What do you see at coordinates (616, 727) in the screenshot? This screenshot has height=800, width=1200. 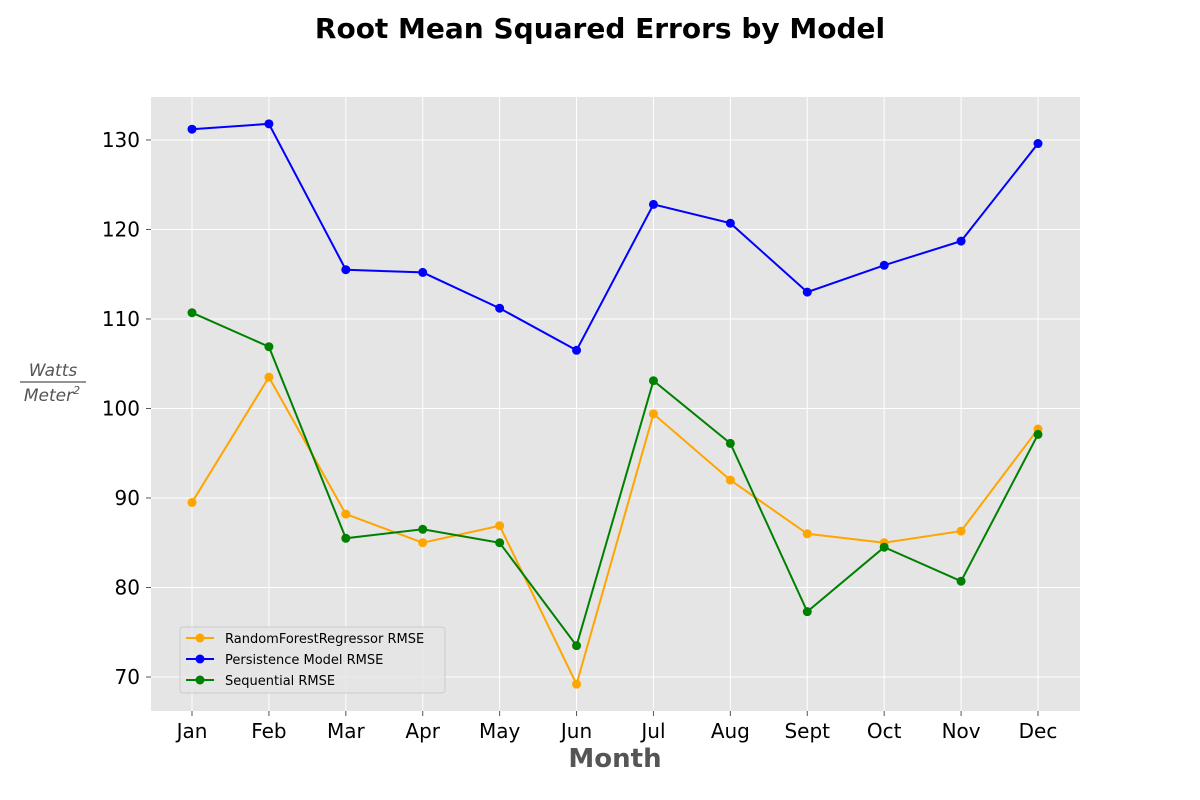 I see `x-axis: Jan Feb Mar Apr May Jun Jul Aug Sept Oct Nov Dec` at bounding box center [616, 727].